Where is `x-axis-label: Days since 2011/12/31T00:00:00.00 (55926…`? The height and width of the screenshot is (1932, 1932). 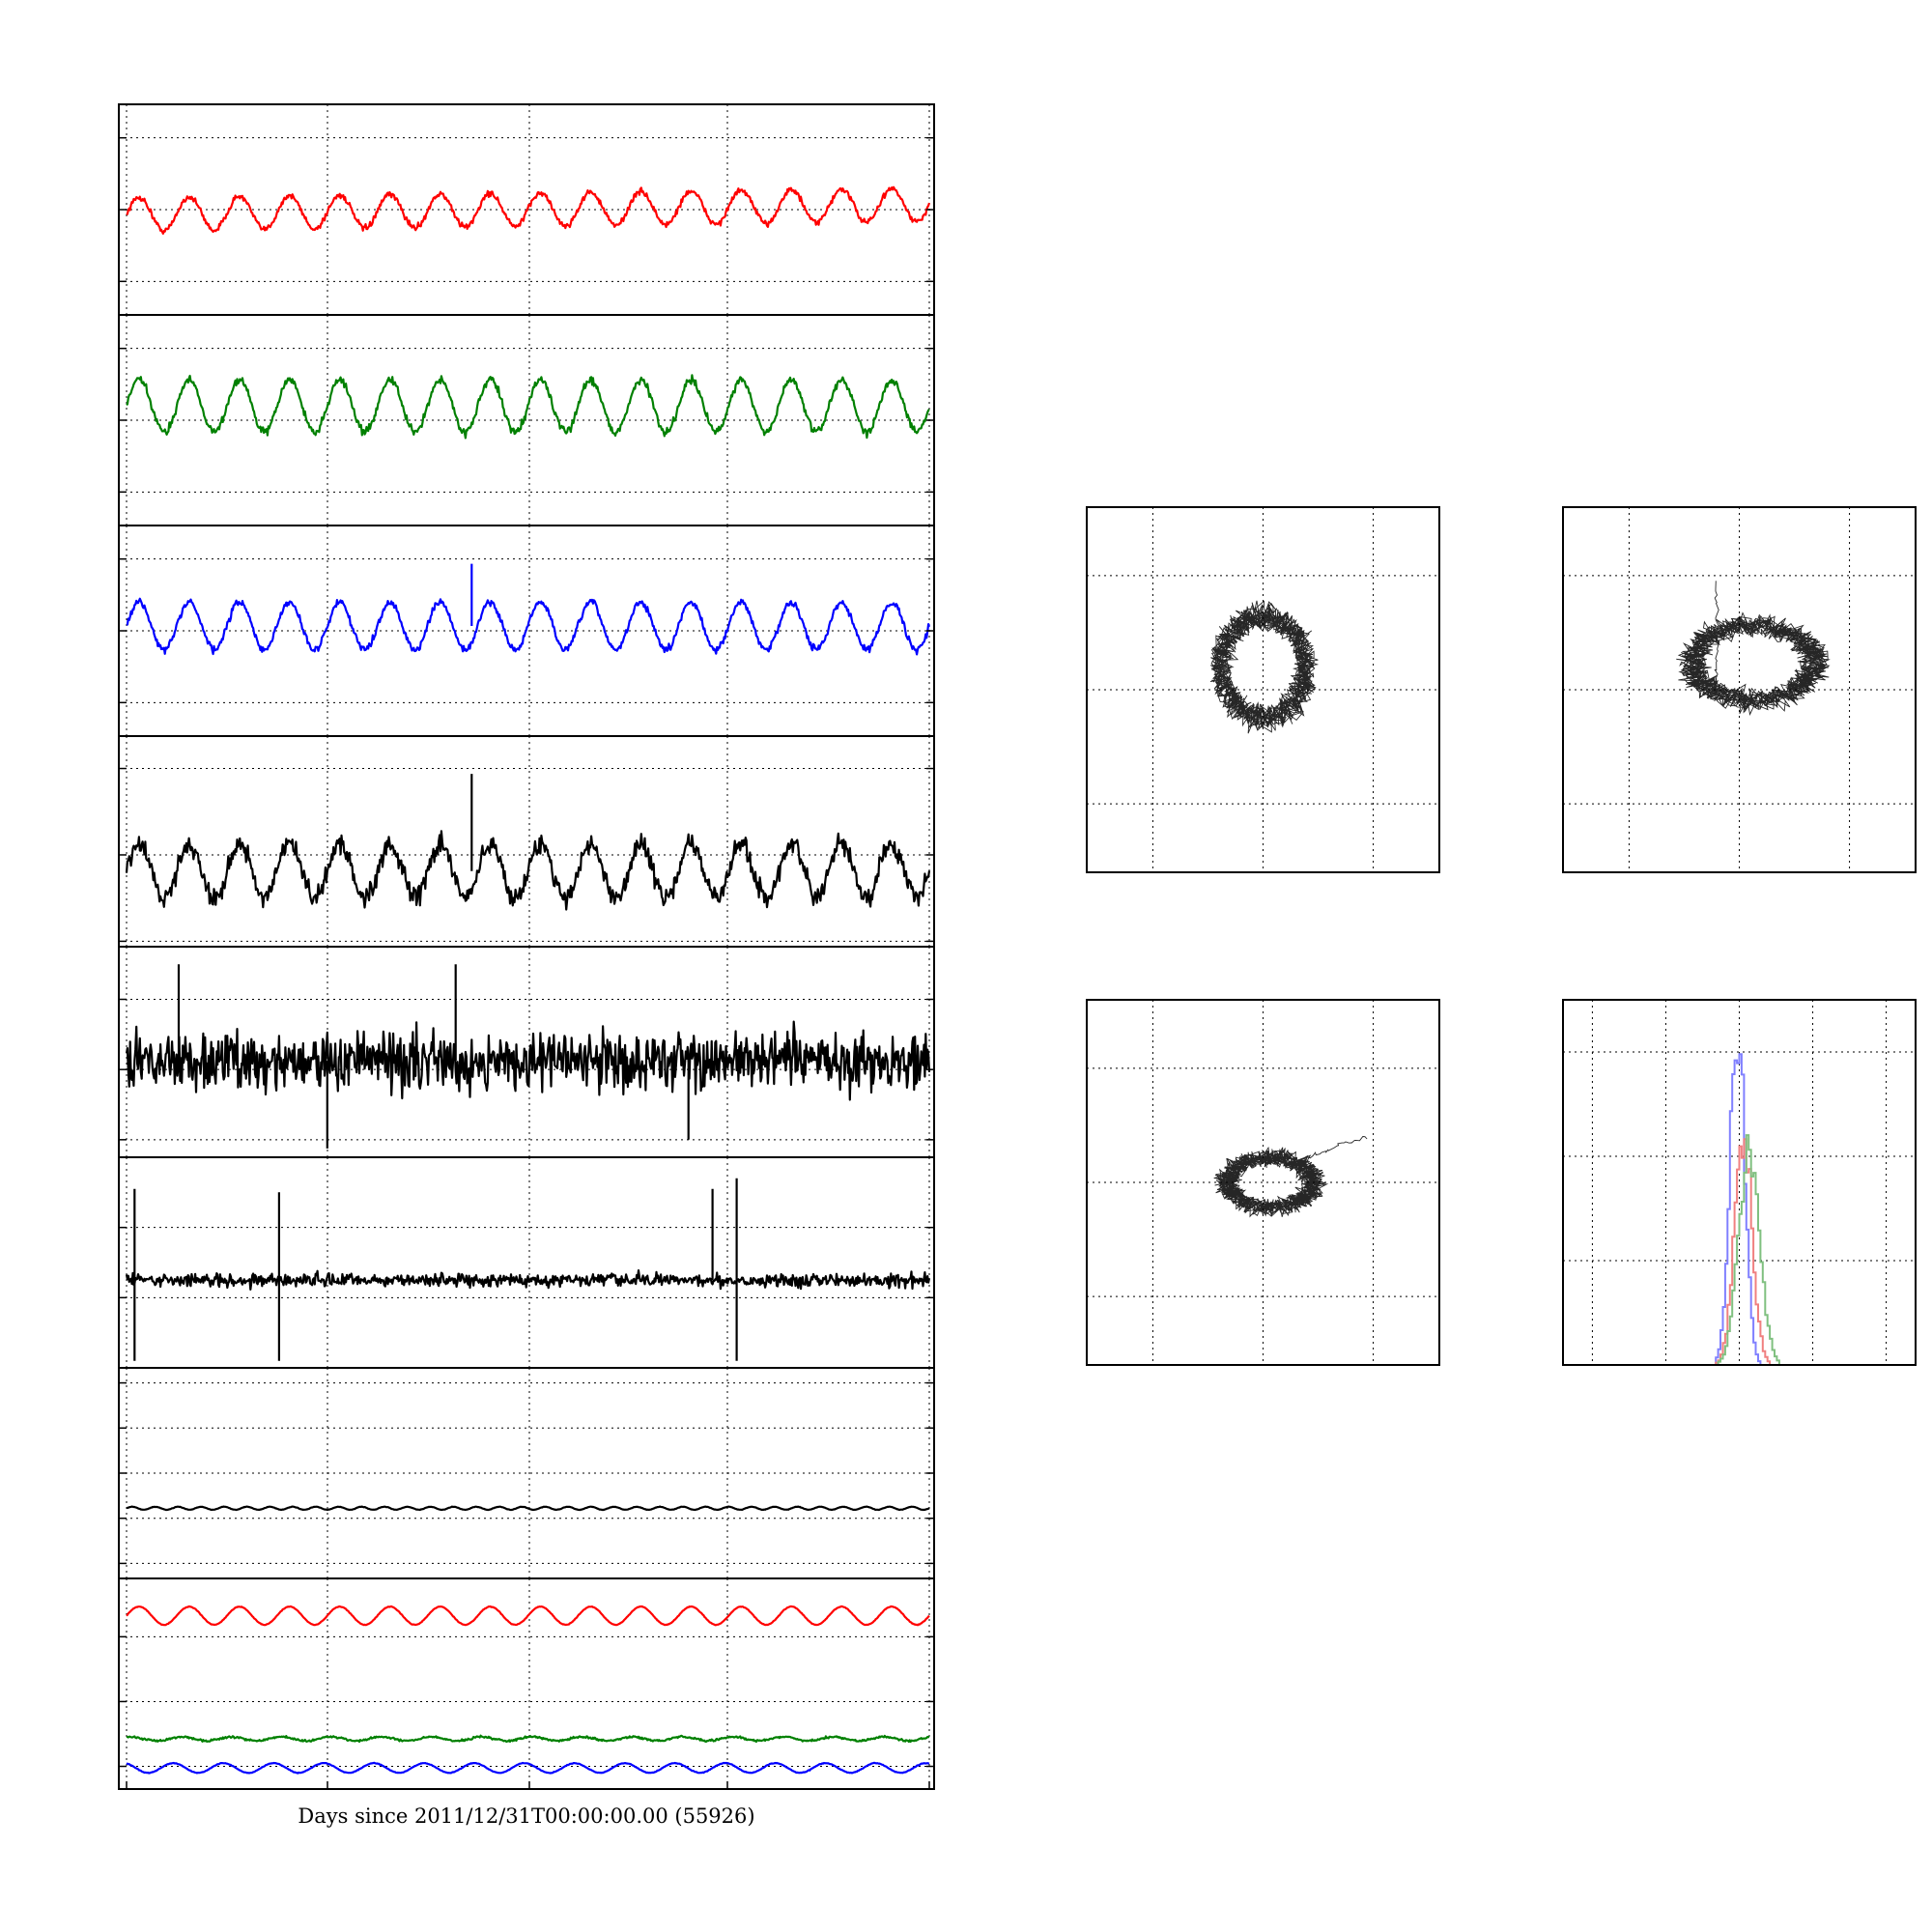
x-axis-label: Days since 2011/12/31T00:00:00.00 (55926… is located at coordinates (526, 1816).